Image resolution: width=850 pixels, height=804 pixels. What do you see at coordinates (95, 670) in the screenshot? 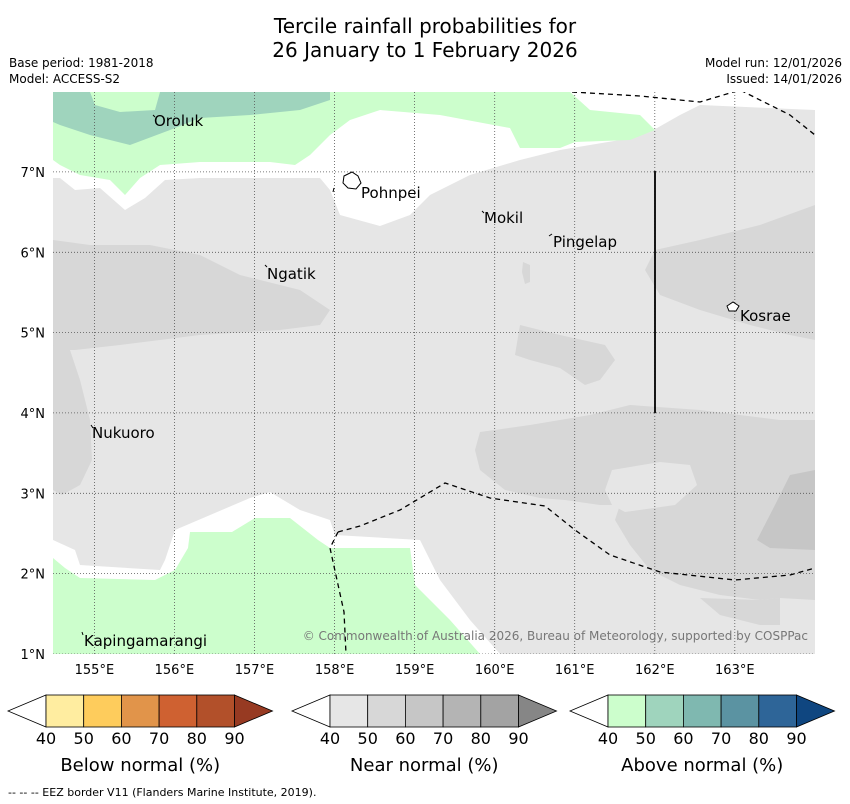
I see `lon-tick-label: 155°E` at bounding box center [95, 670].